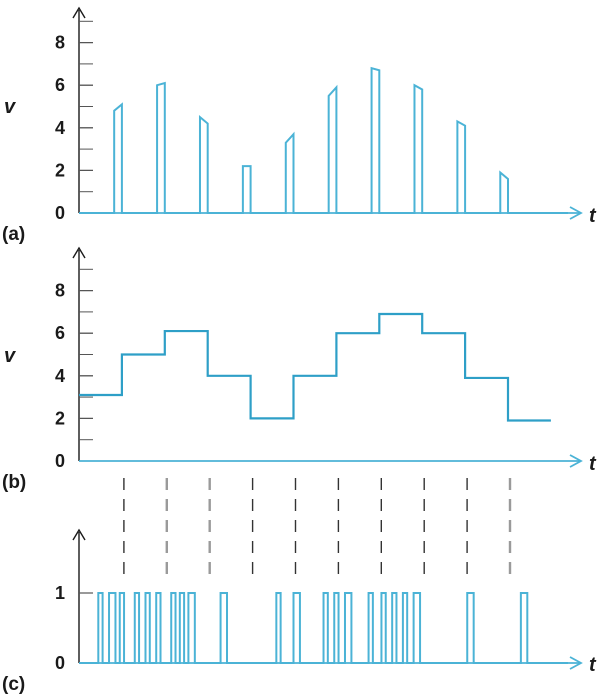 This screenshot has width=600, height=699. What do you see at coordinates (593, 216) in the screenshot?
I see `panel-a-x-label: t` at bounding box center [593, 216].